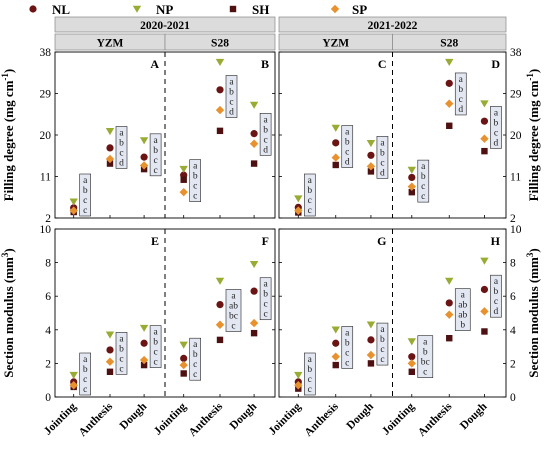  Describe the element at coordinates (513, 264) in the screenshot. I see `y-tick-label-right: 8` at that location.